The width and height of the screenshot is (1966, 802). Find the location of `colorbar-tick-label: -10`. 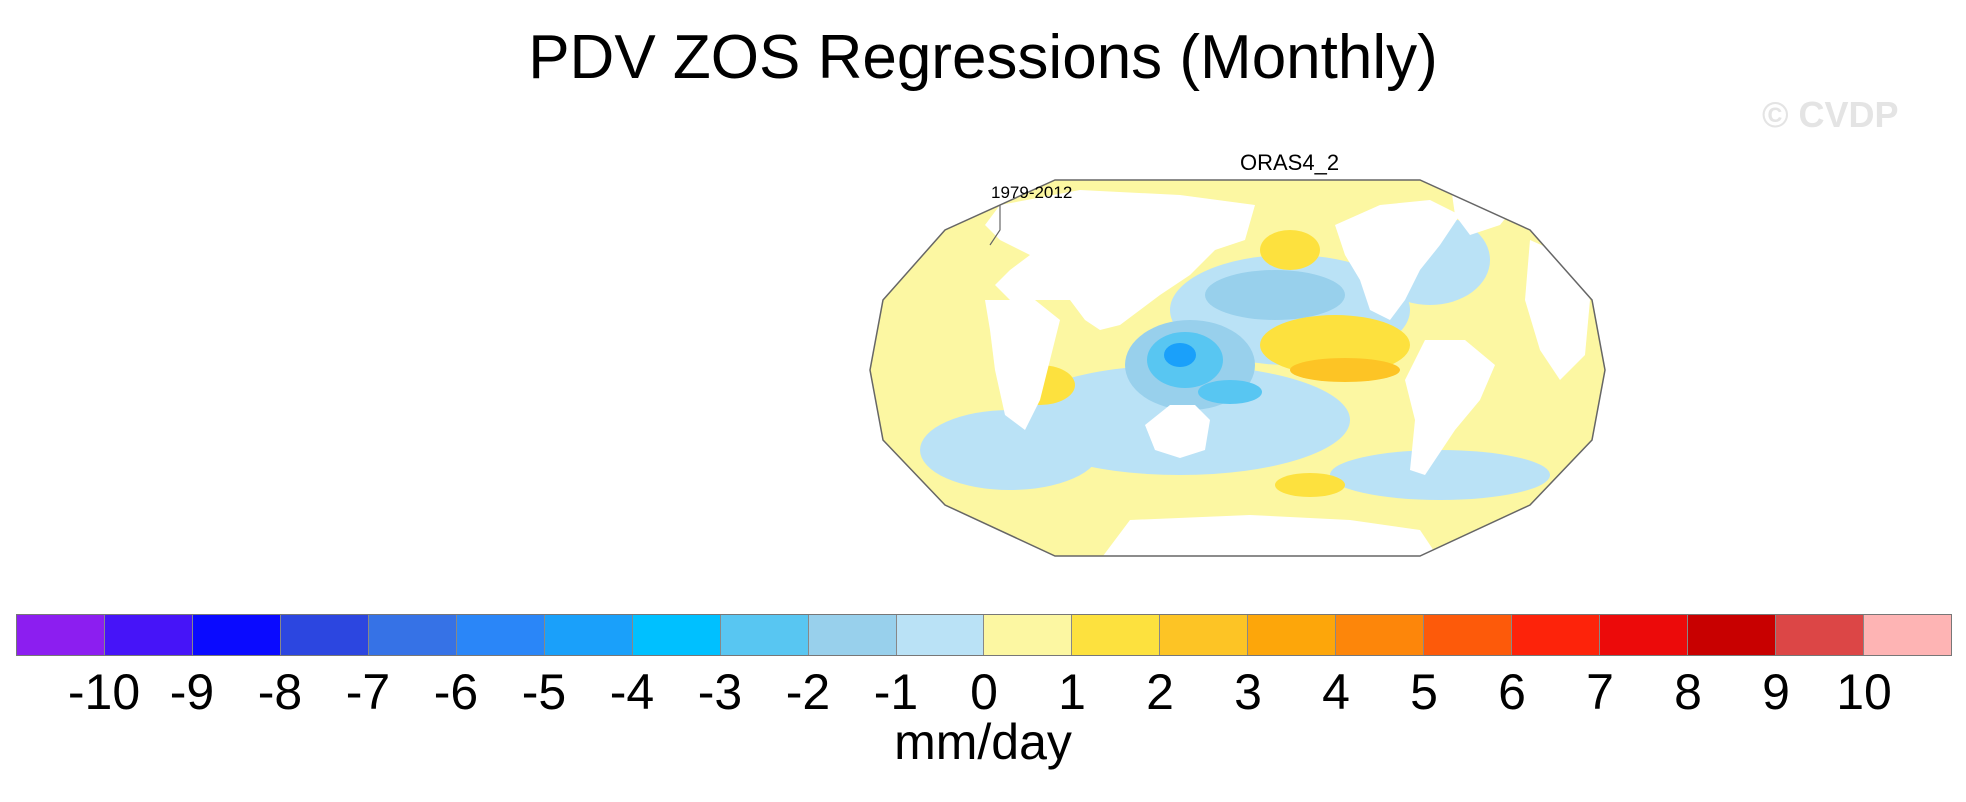

colorbar-tick-label: -10 is located at coordinates (104, 692).